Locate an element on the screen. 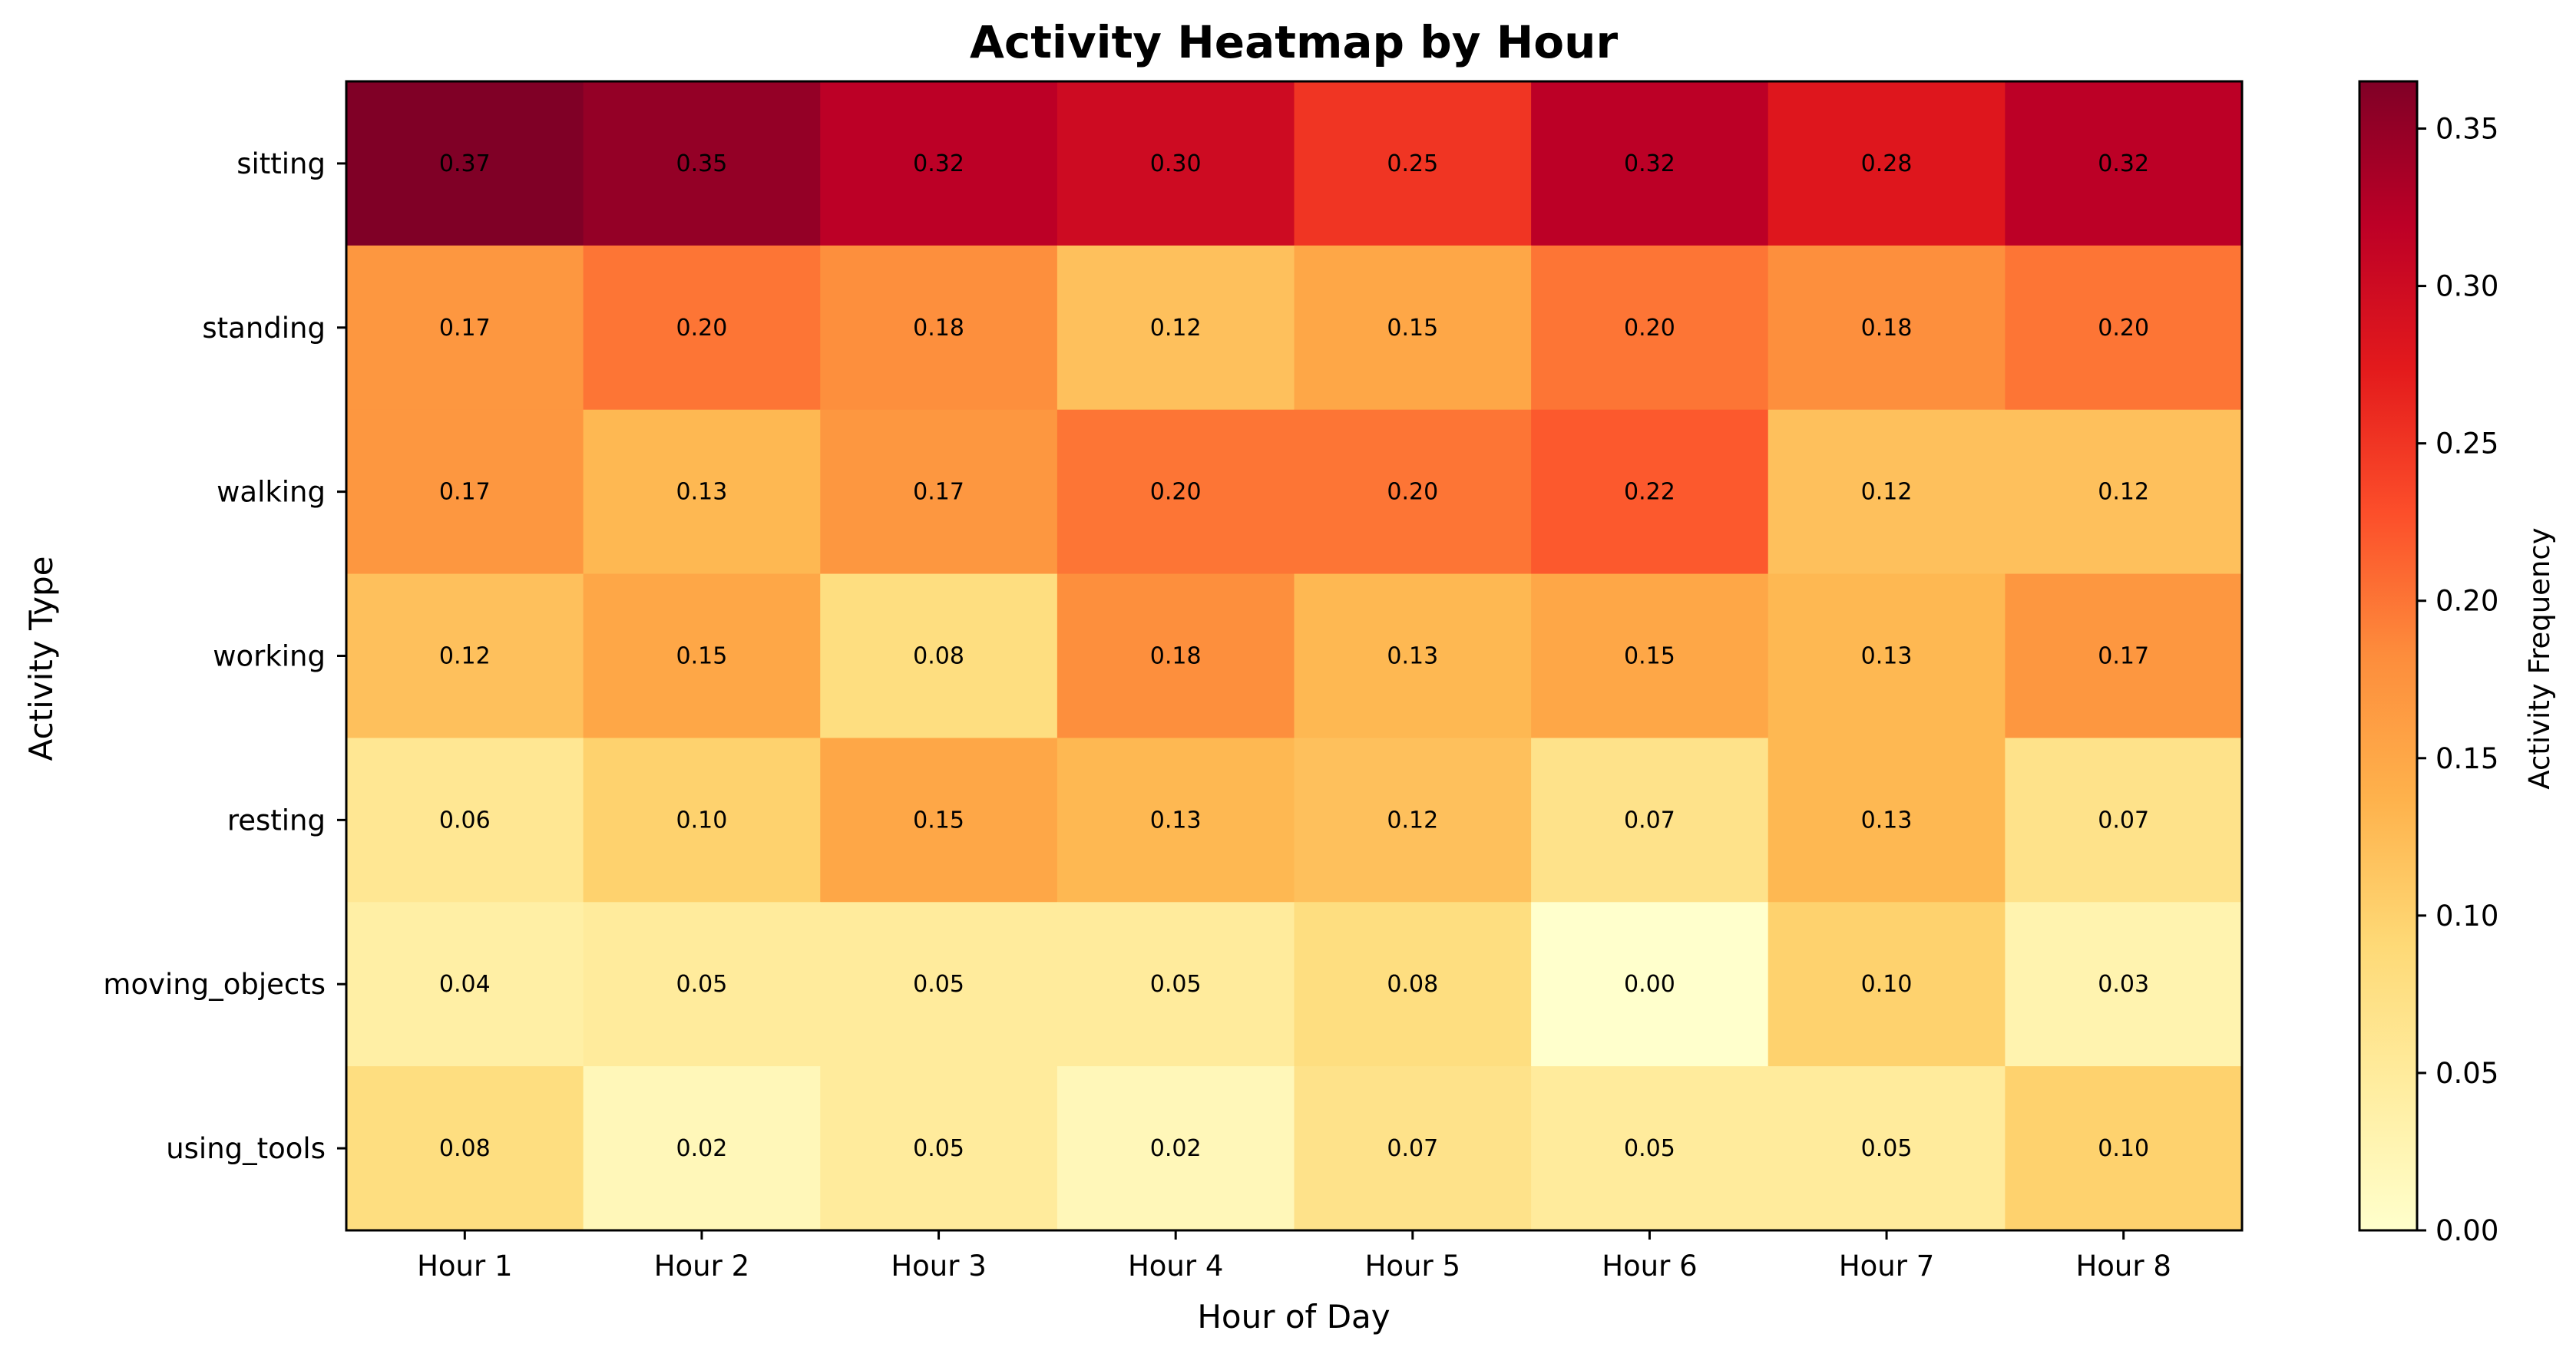  colorbar-tick-label: 0.35 is located at coordinates (2466, 129).